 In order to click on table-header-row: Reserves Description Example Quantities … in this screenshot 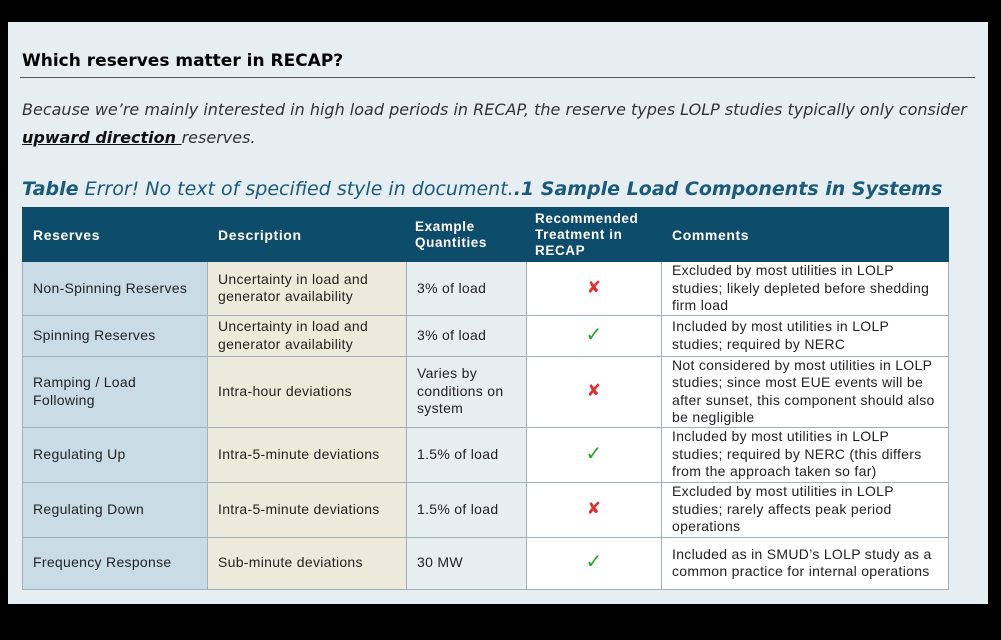, I will do `click(485, 234)`.